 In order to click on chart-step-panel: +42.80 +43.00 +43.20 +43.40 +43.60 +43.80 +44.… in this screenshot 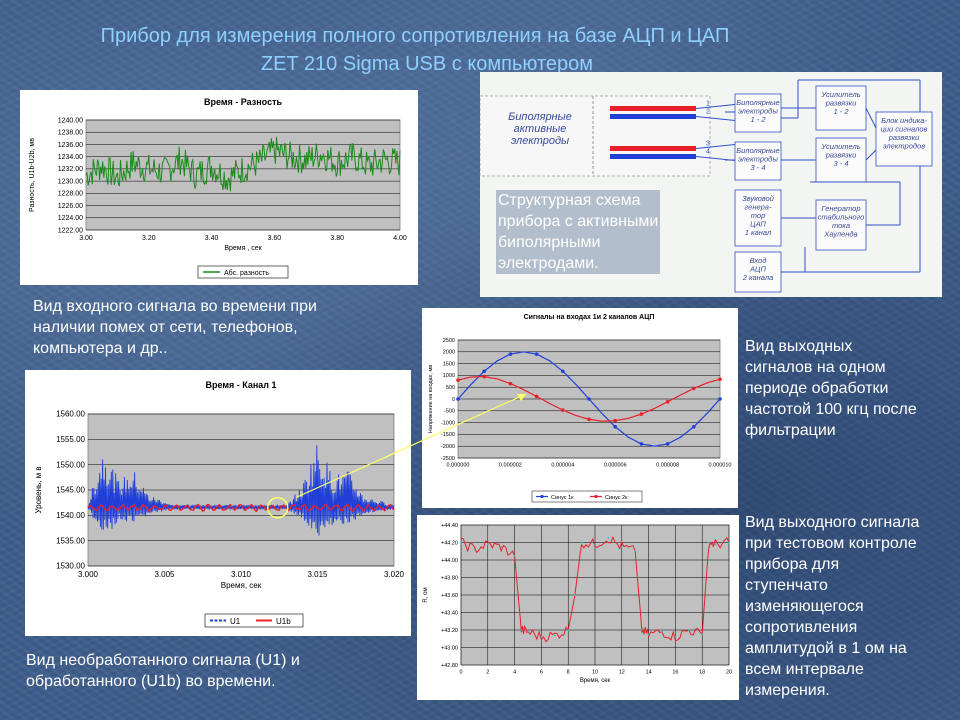, I will do `click(578, 607)`.